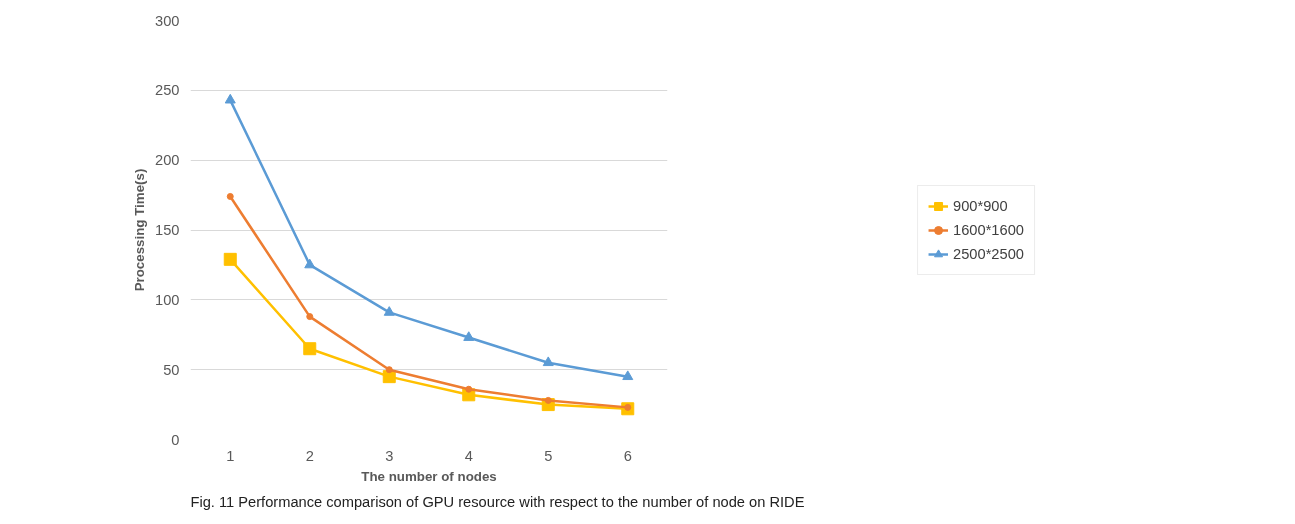  What do you see at coordinates (175, 439) in the screenshot?
I see `y-tick-label: 0` at bounding box center [175, 439].